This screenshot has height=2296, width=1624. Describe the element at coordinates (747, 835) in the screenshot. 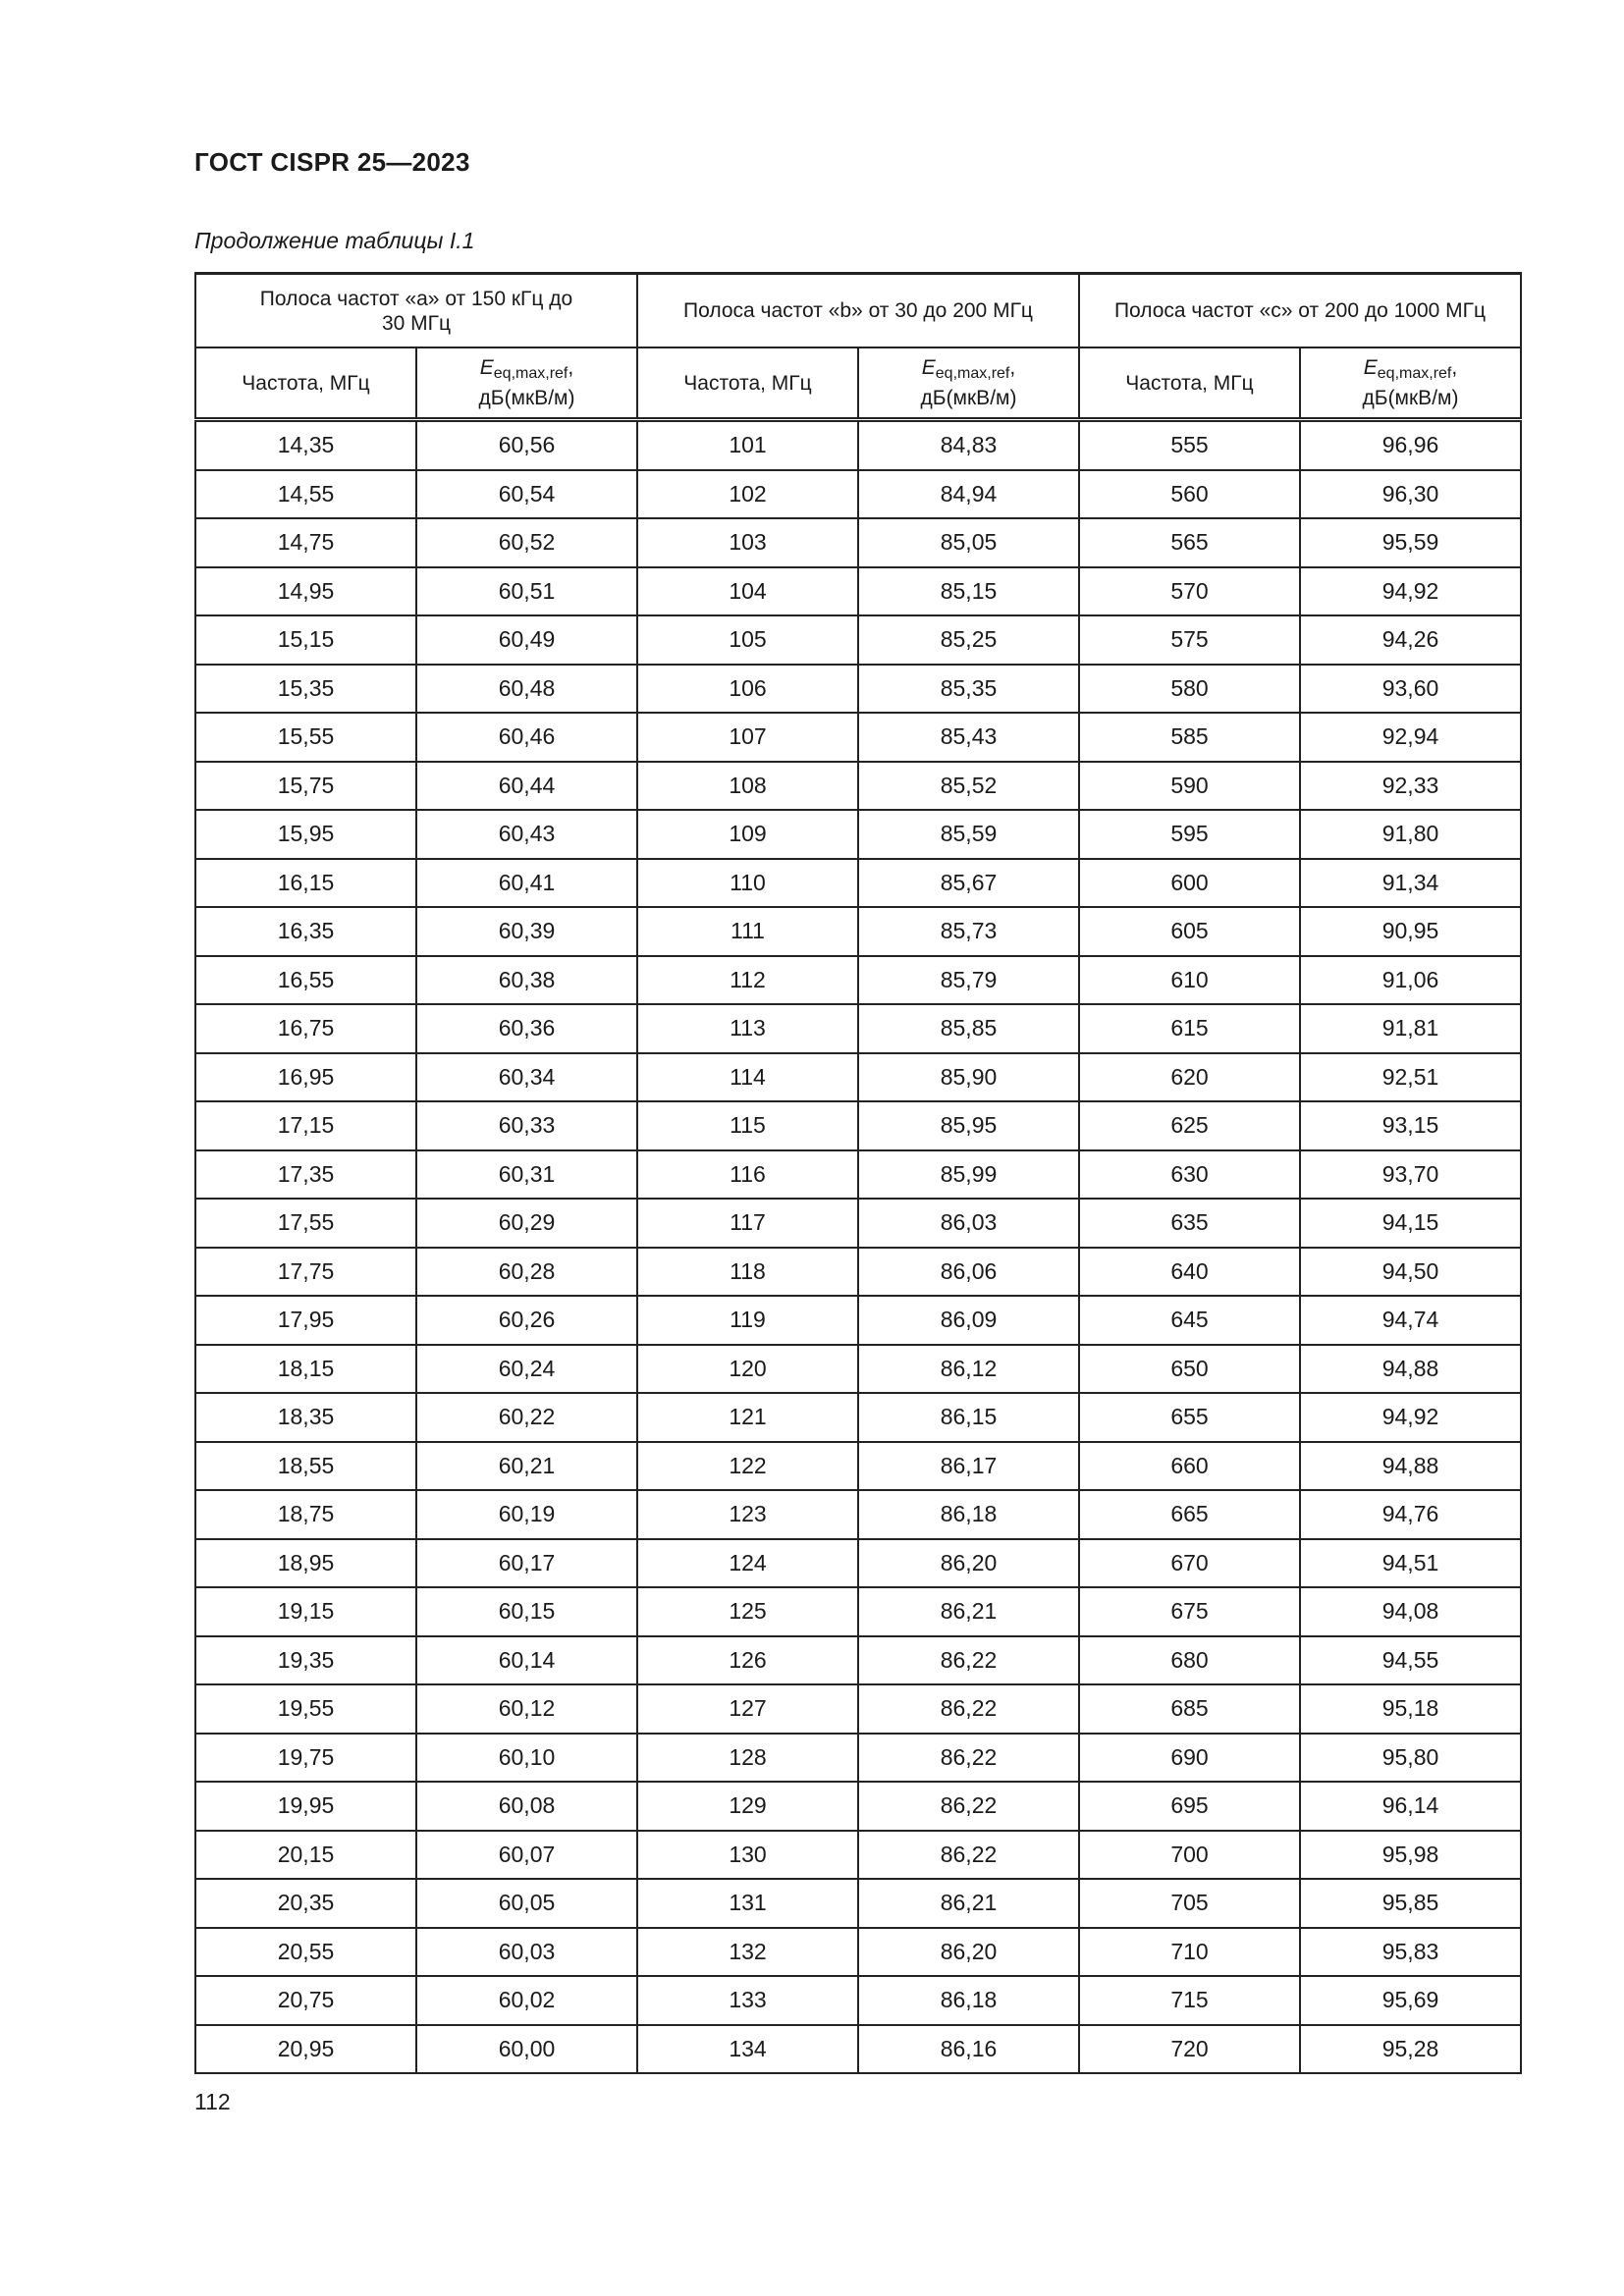

I see `band-b-frequency-cell: 109` at that location.